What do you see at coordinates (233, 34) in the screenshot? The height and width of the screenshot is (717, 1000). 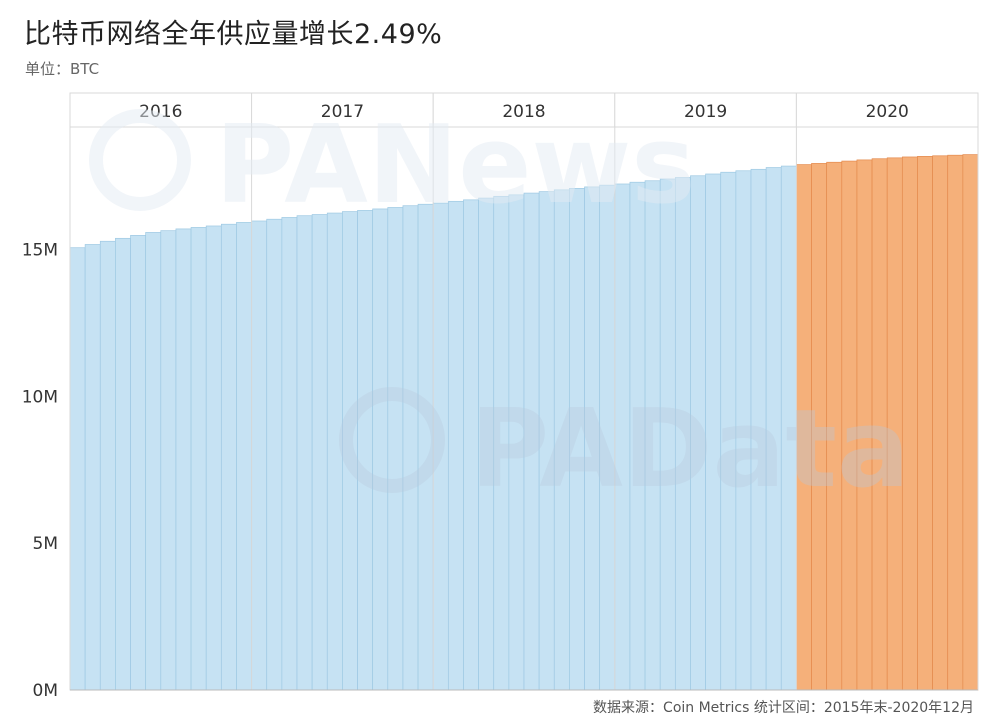 I see `chart-title: 比特币网络全年供应量增长2.49%` at bounding box center [233, 34].